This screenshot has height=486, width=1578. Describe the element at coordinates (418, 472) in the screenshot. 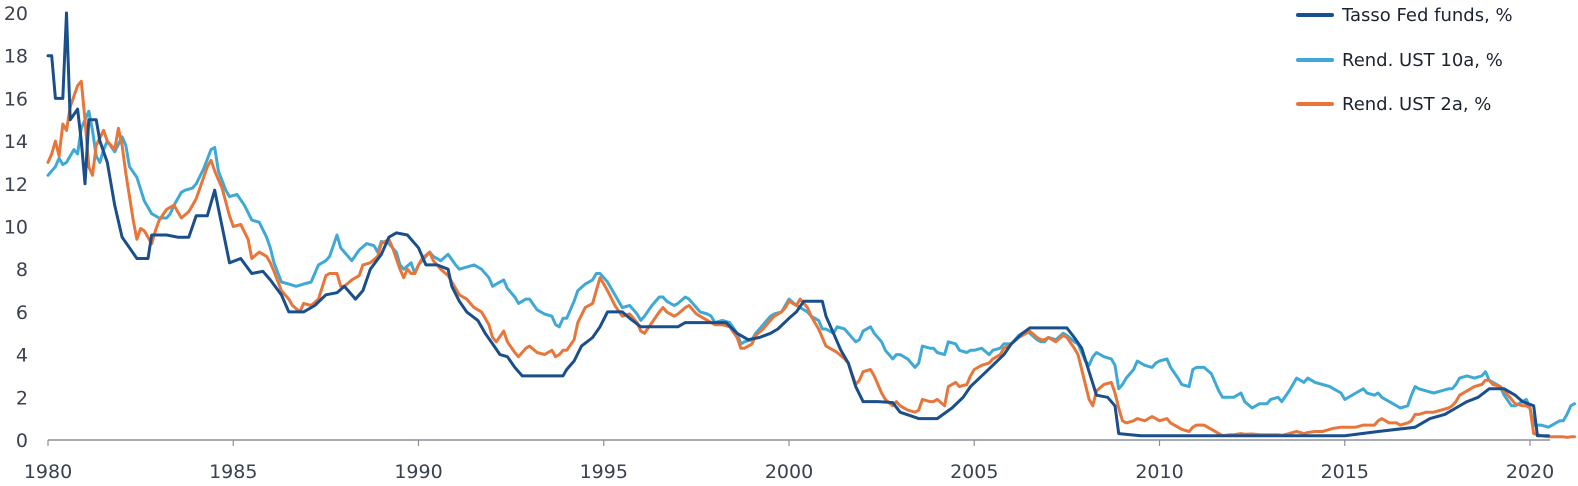

I see `x-tick-label: 1990` at that location.